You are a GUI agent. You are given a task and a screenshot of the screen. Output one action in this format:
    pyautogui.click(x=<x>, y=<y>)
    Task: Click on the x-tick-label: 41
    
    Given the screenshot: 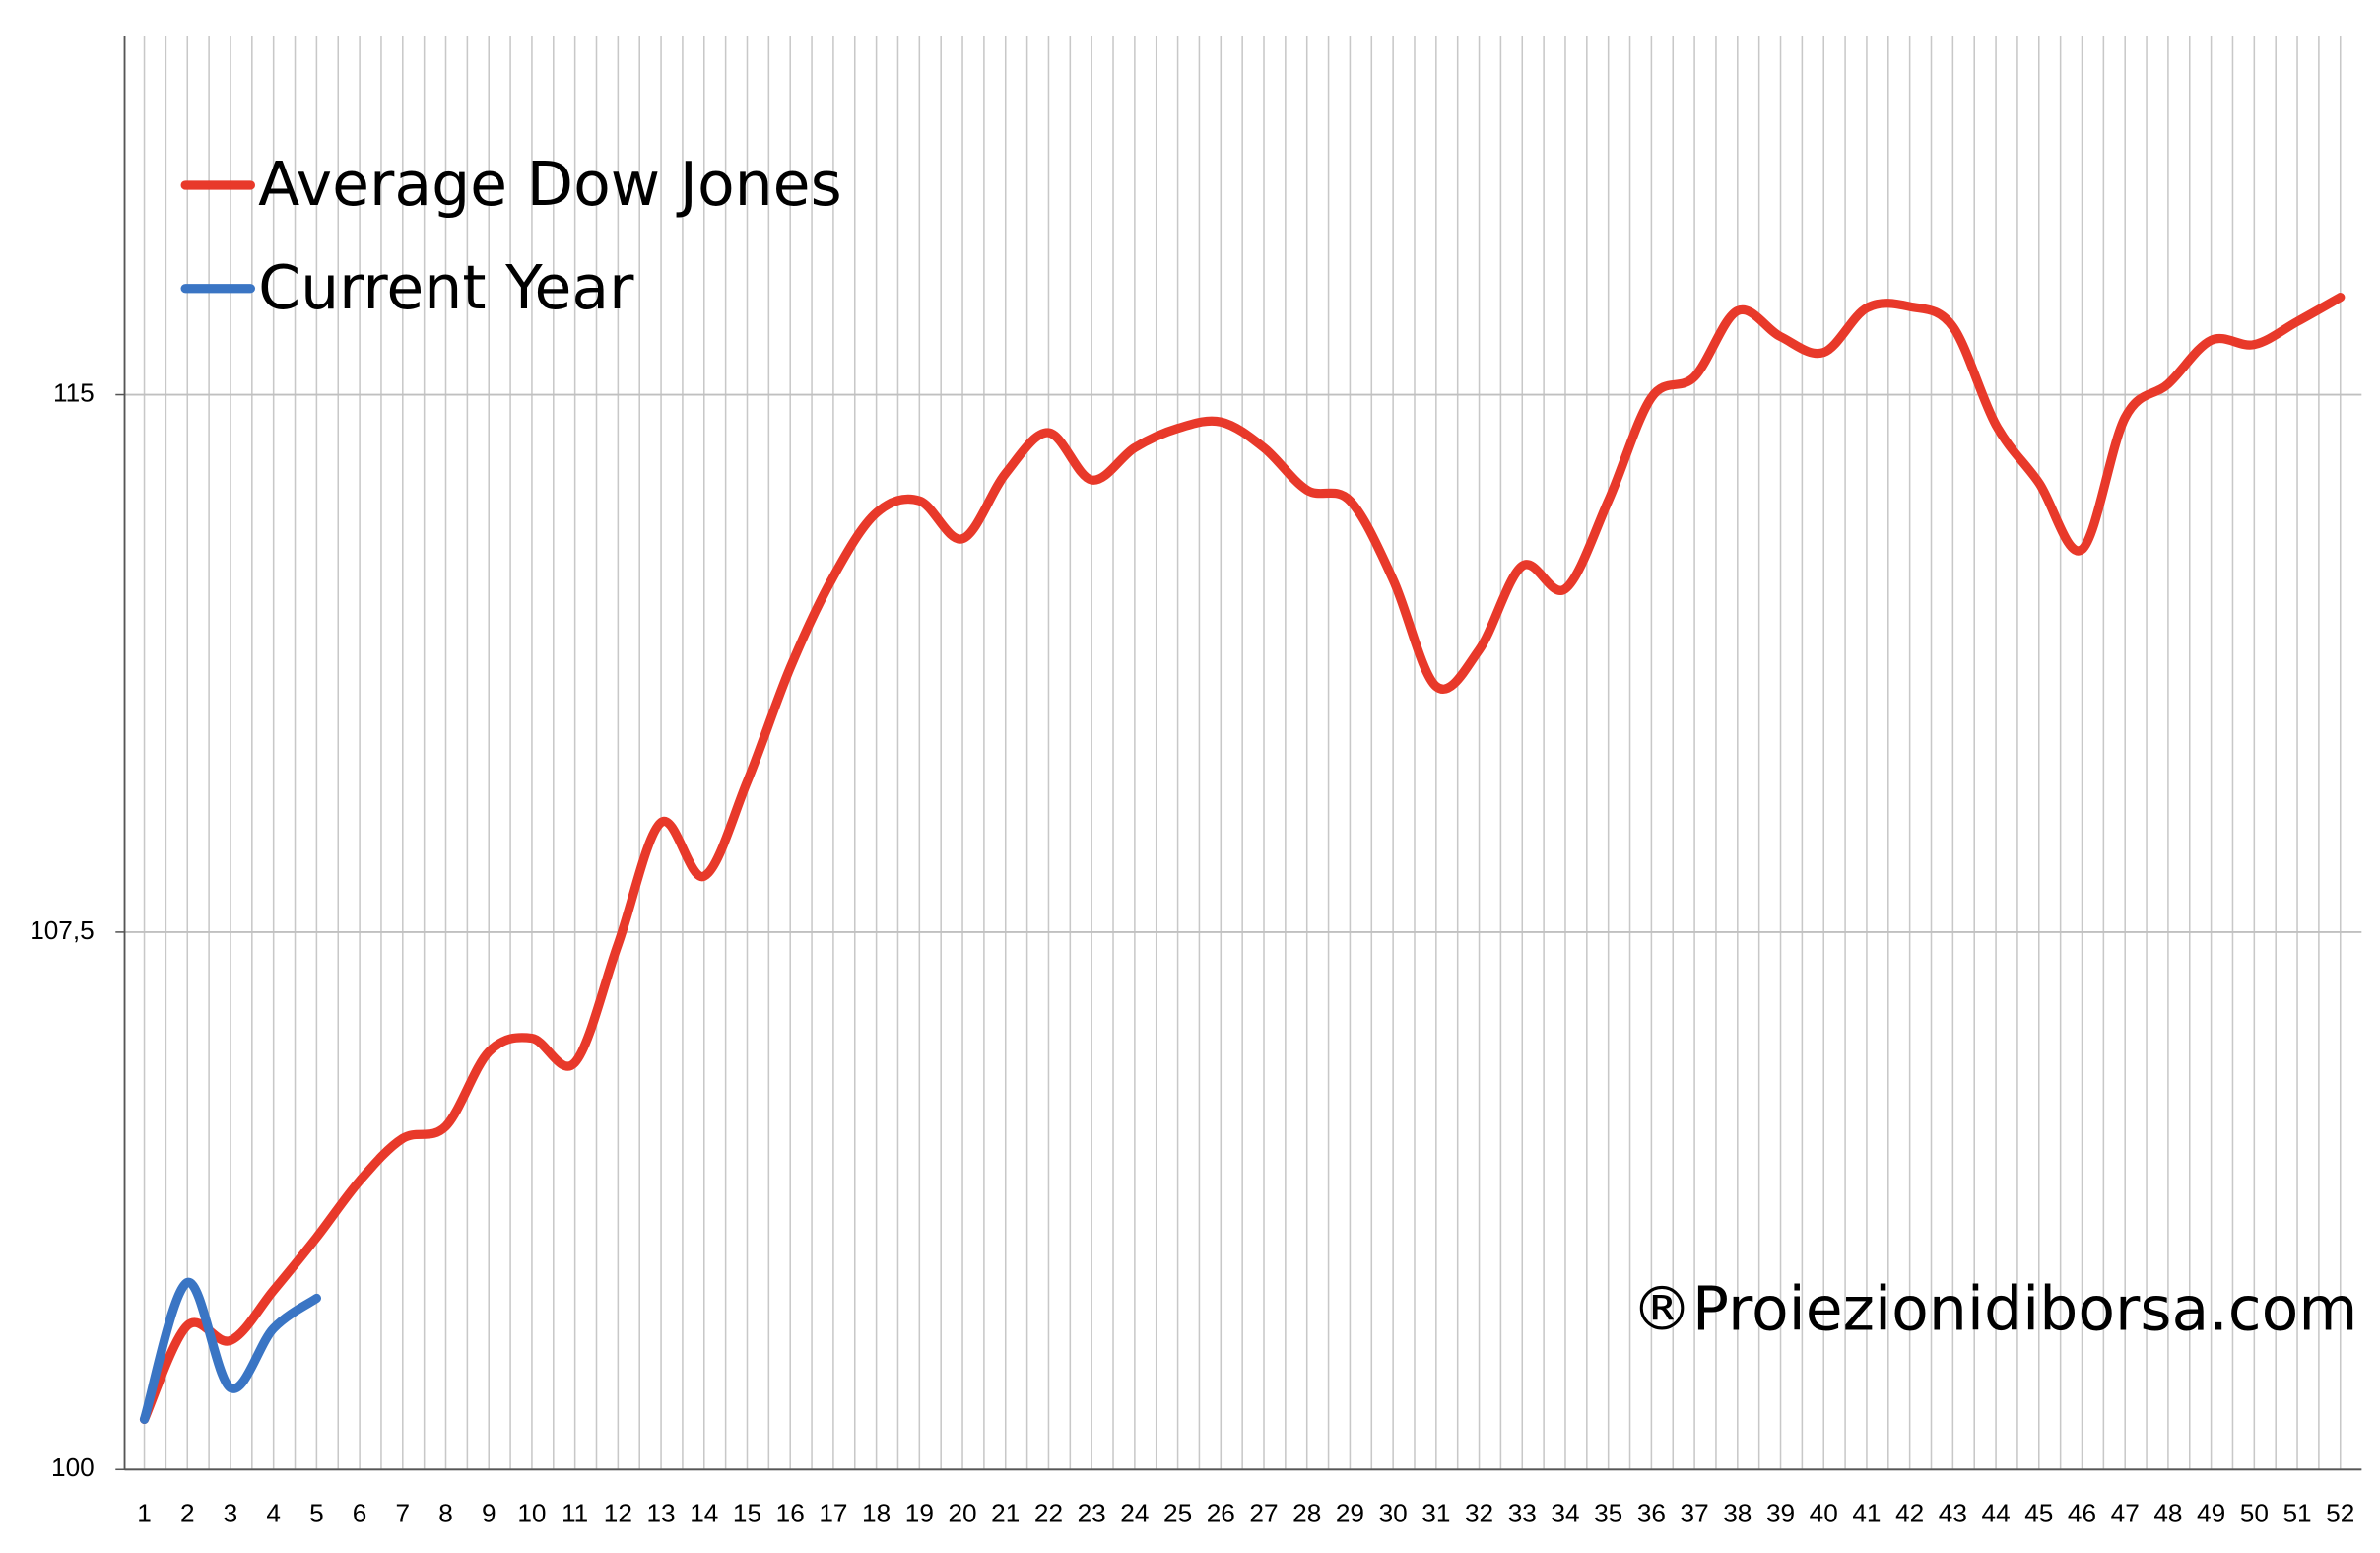 What is the action you would take?
    pyautogui.click(x=1866, y=1512)
    